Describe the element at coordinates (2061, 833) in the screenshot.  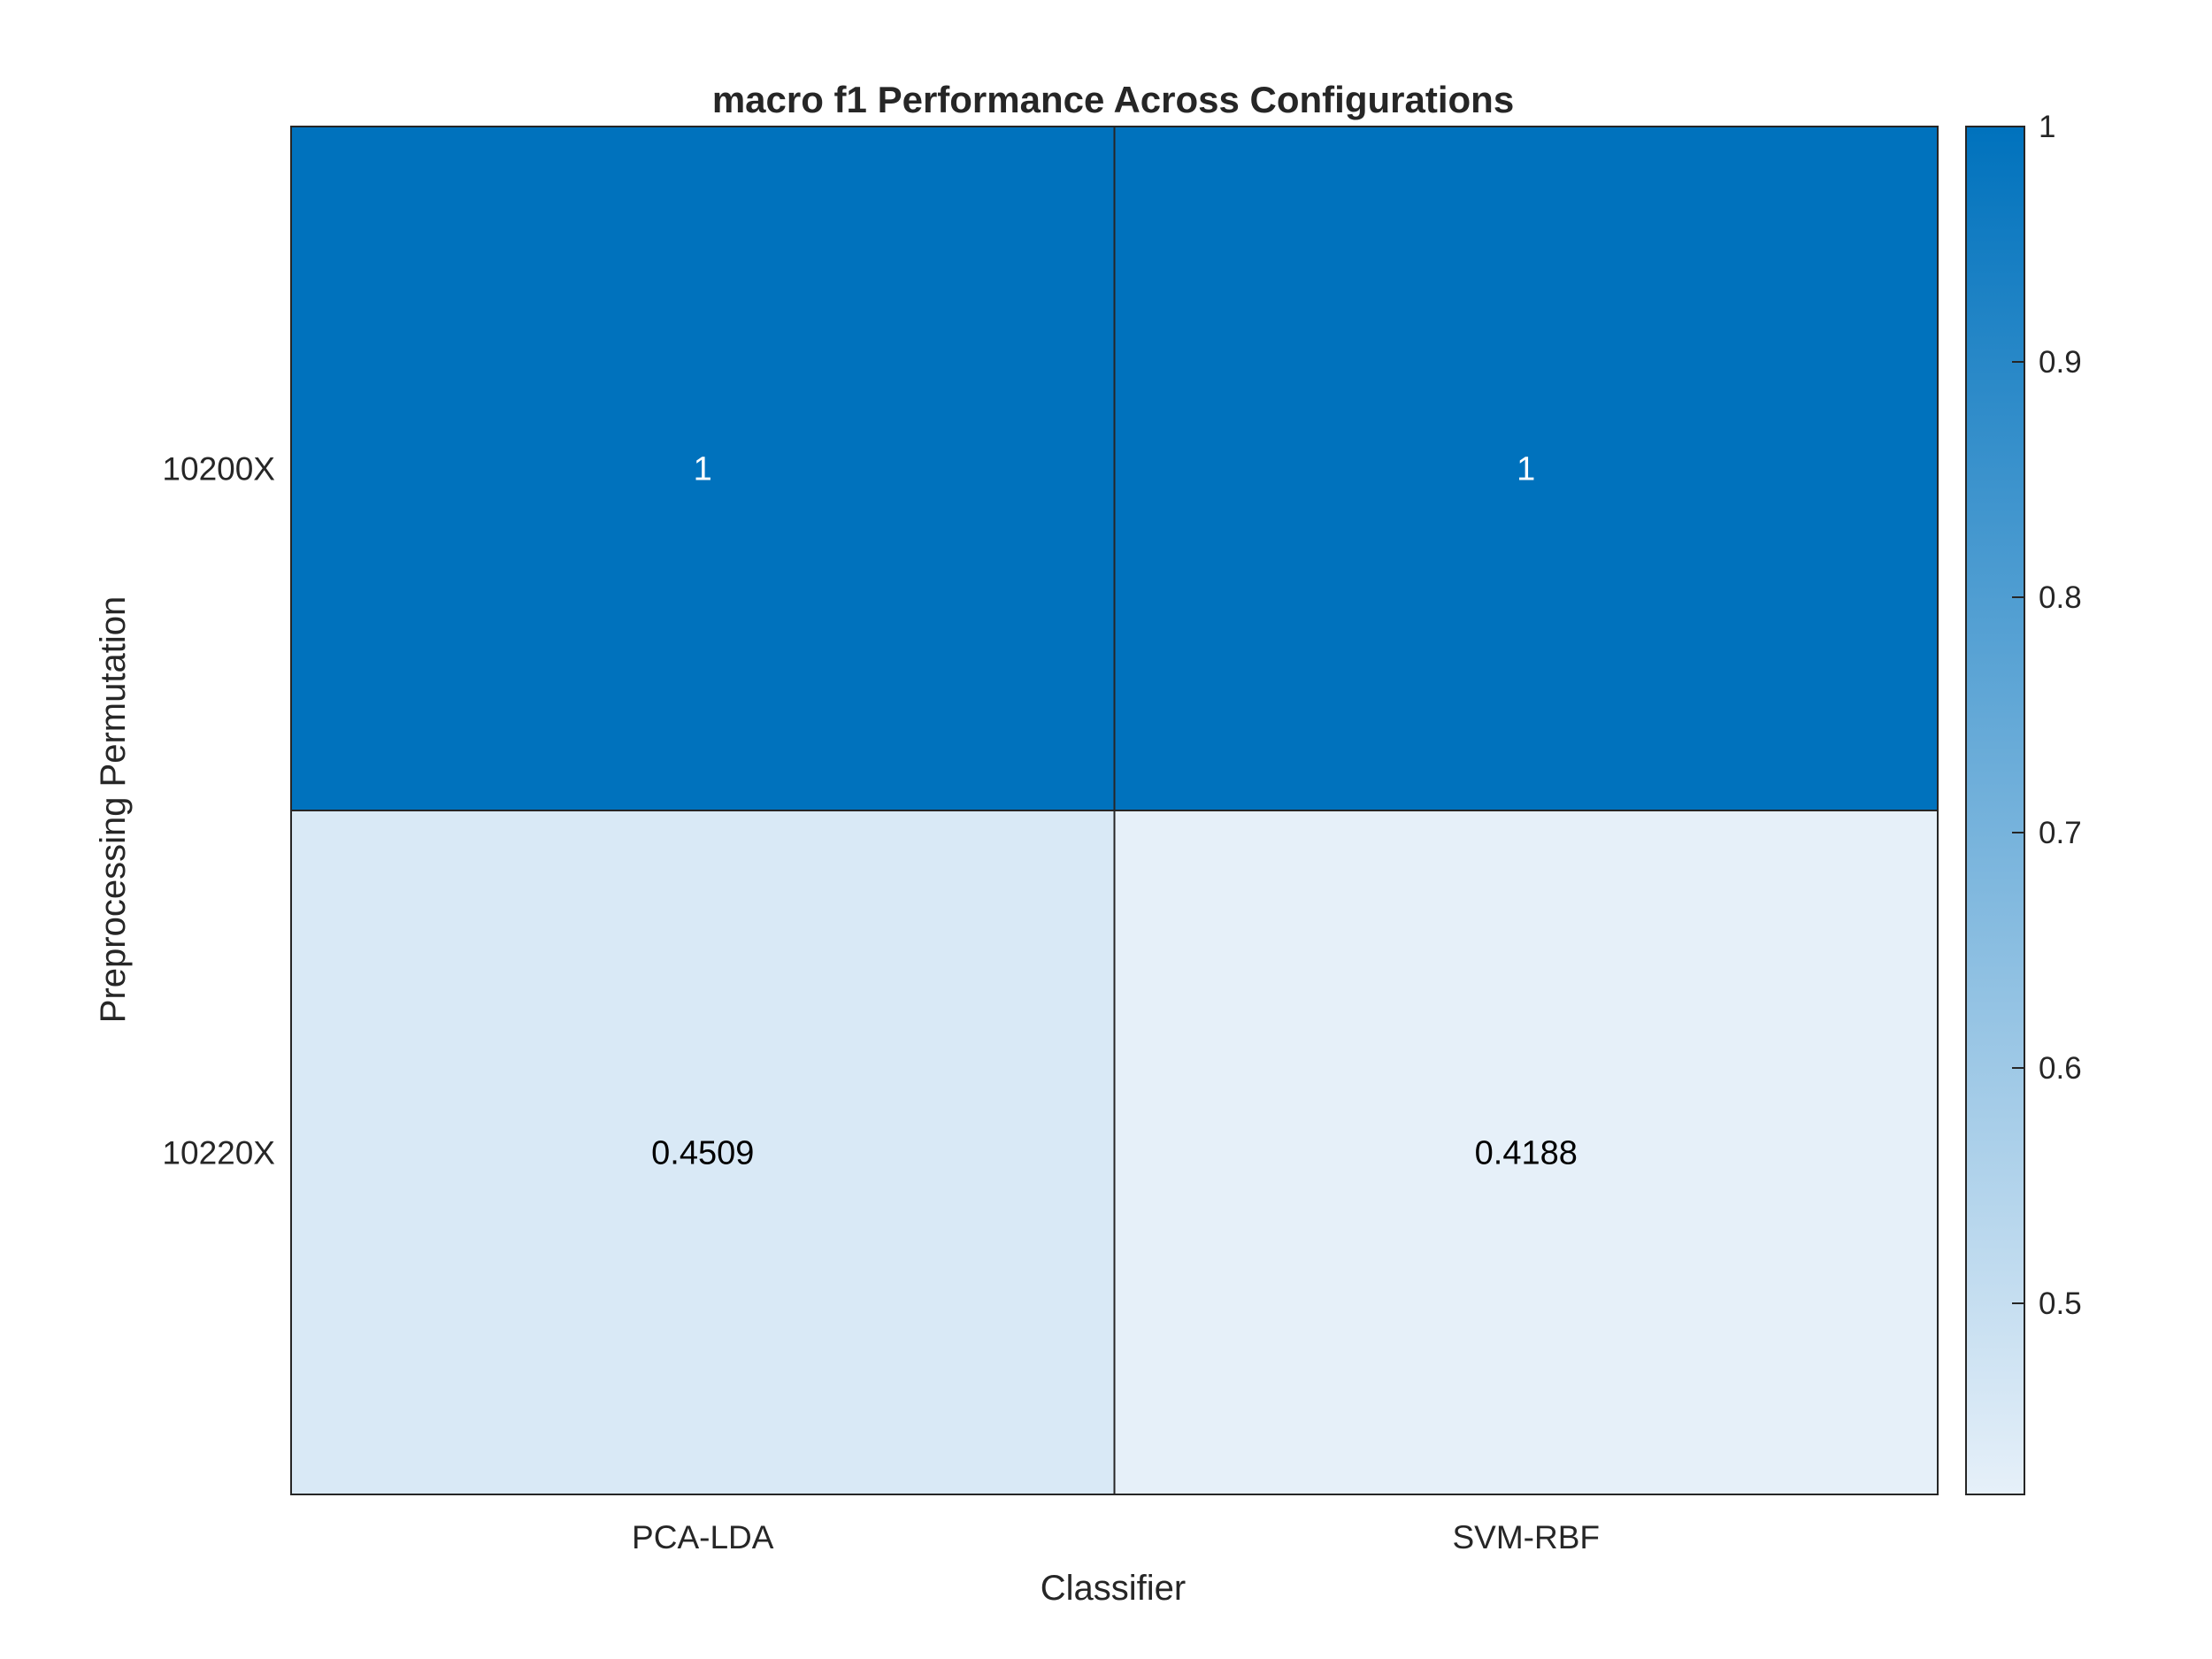
I see `colorbar-tick-label: 0.7` at that location.